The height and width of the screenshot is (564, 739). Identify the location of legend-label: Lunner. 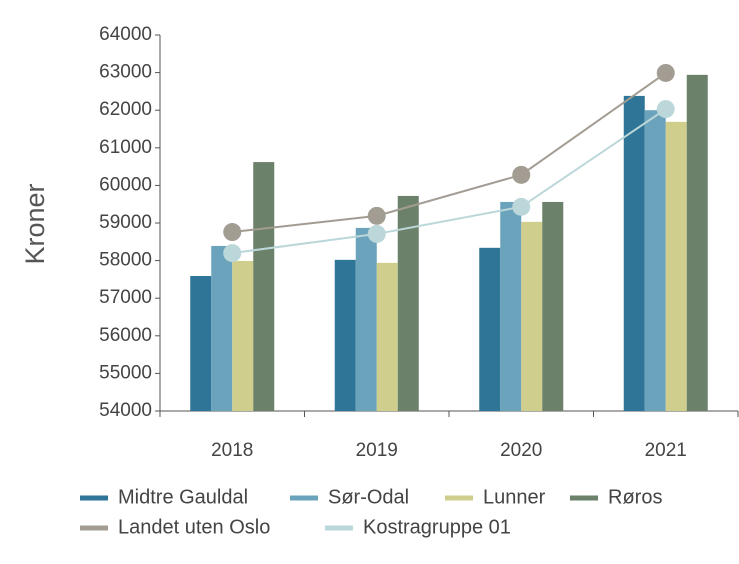
(514, 497).